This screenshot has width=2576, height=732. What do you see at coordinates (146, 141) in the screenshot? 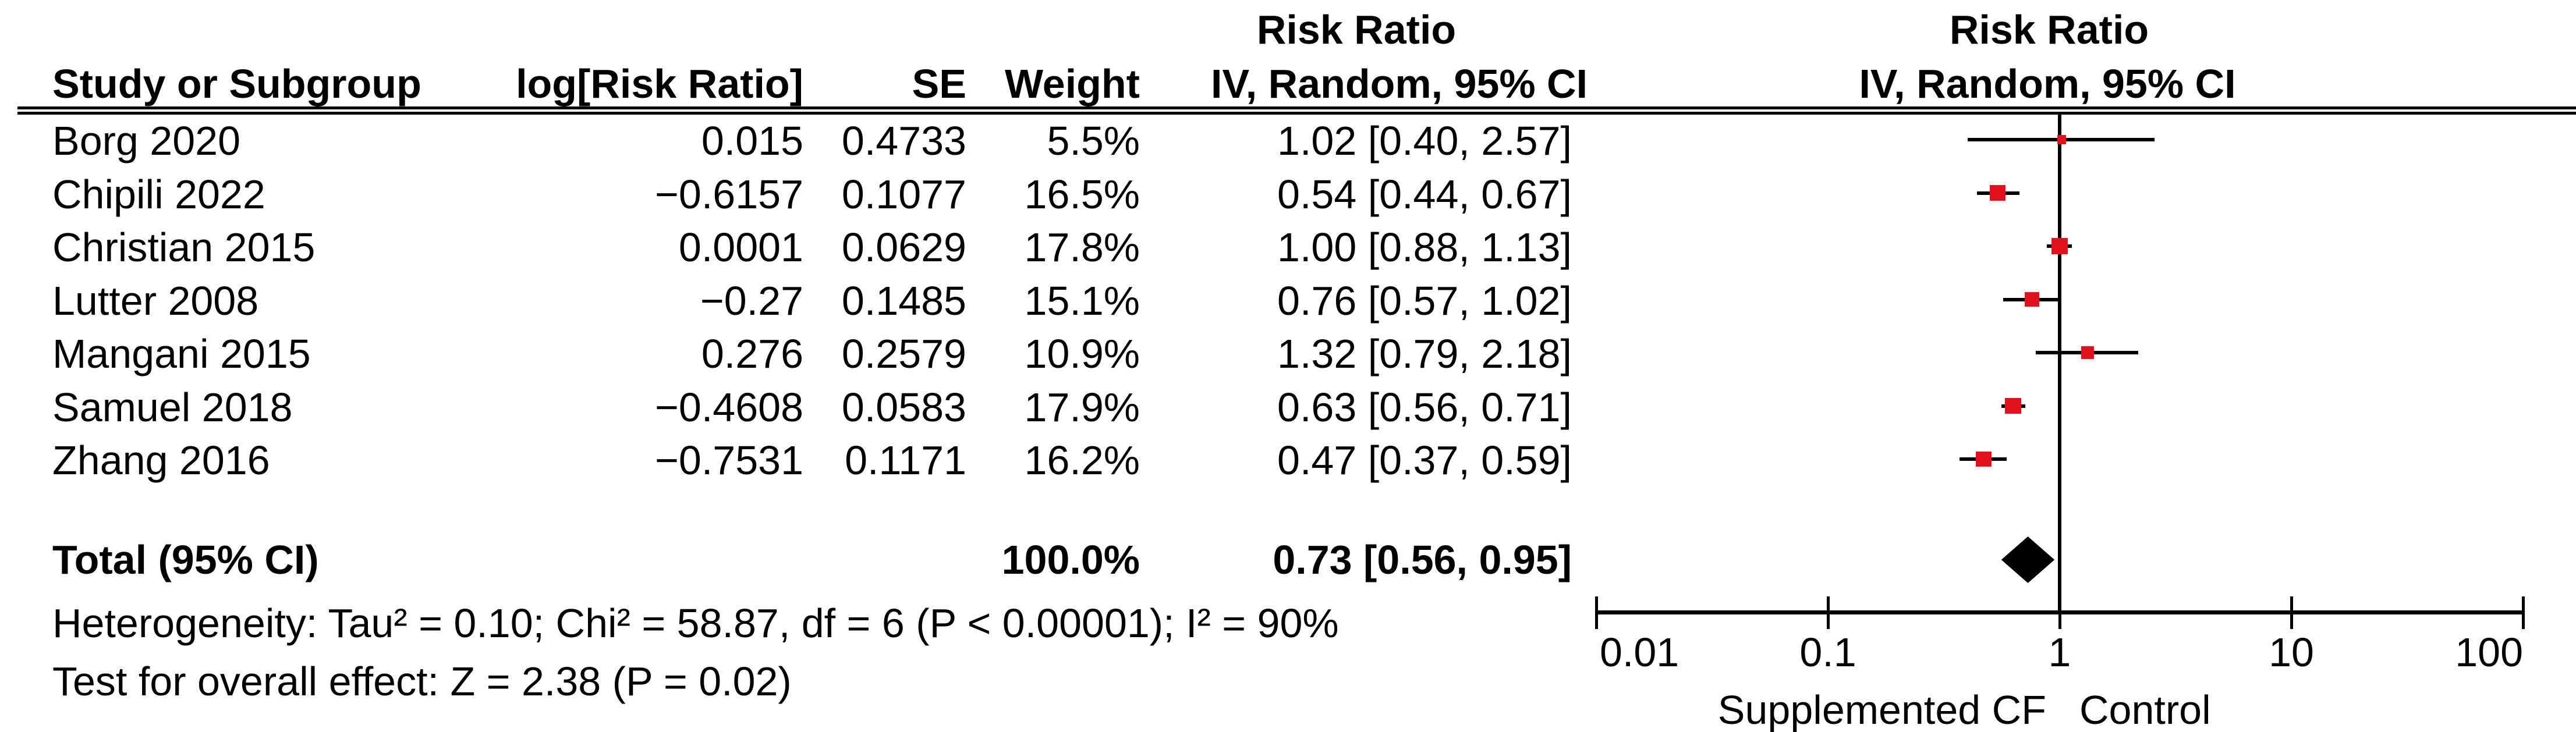
I see `study-label: Borg 2020` at bounding box center [146, 141].